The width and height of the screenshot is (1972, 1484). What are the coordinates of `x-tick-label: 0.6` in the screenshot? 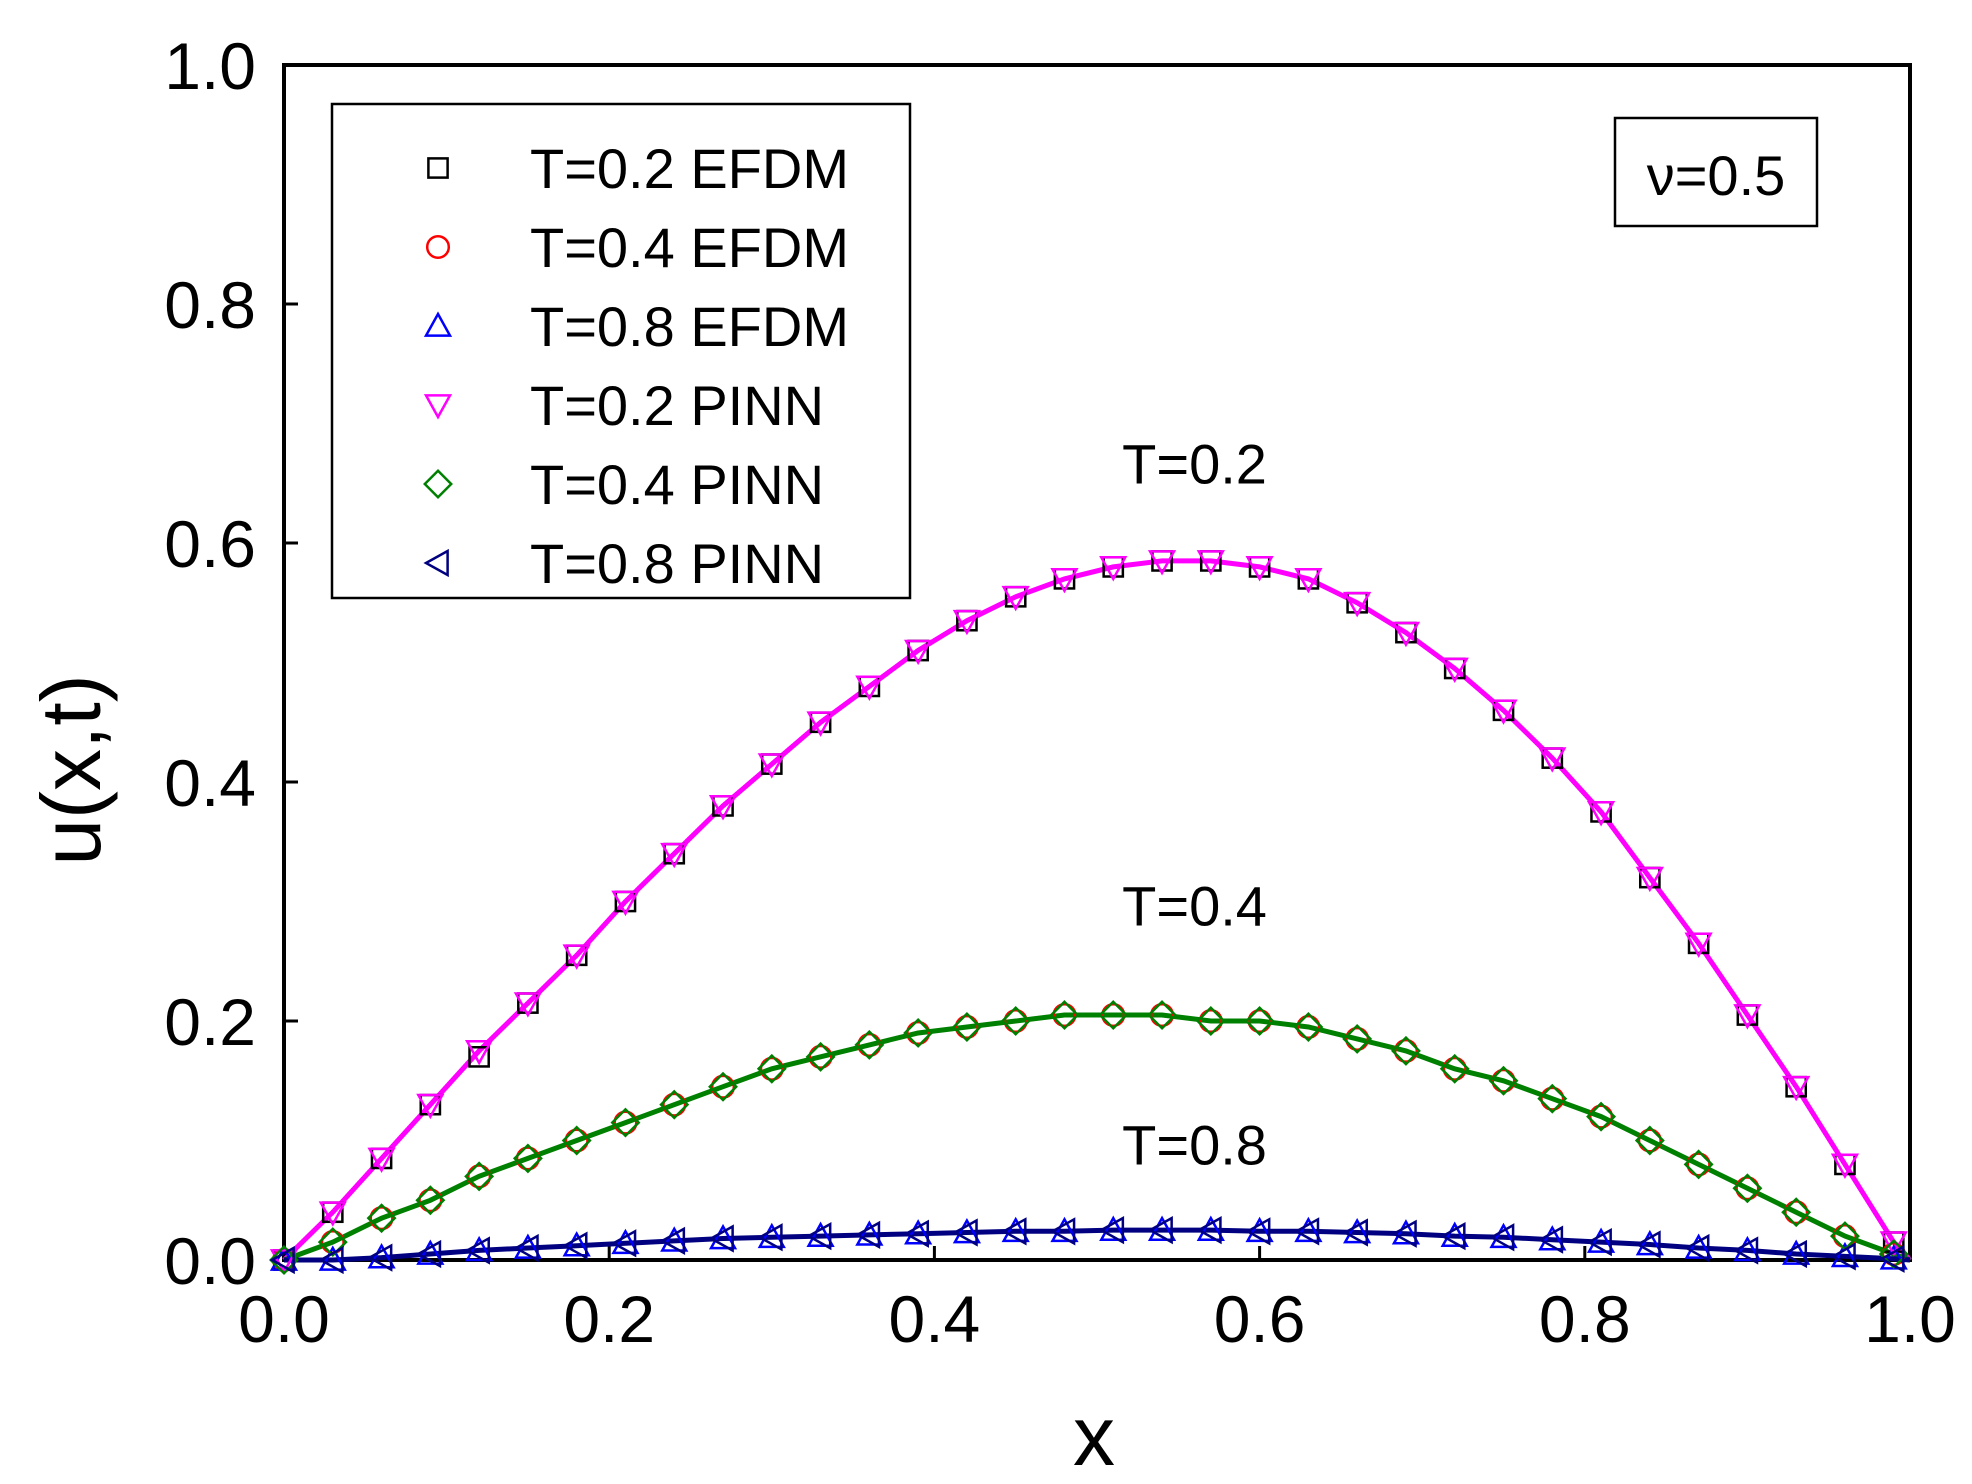 It's located at (1260, 1319).